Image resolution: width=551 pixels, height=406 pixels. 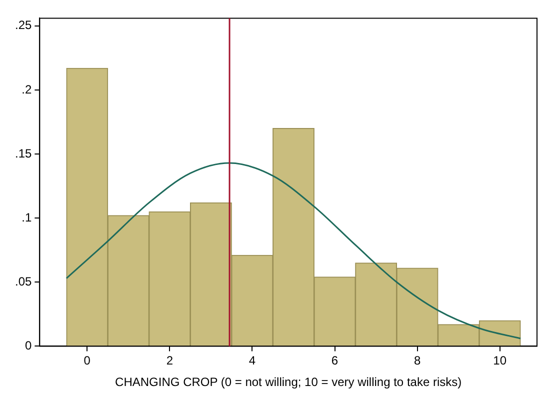 What do you see at coordinates (288, 382) in the screenshot?
I see `x-axis-title: CHANGING CROP (0 = not willing; 10 = very willing to take risks)` at bounding box center [288, 382].